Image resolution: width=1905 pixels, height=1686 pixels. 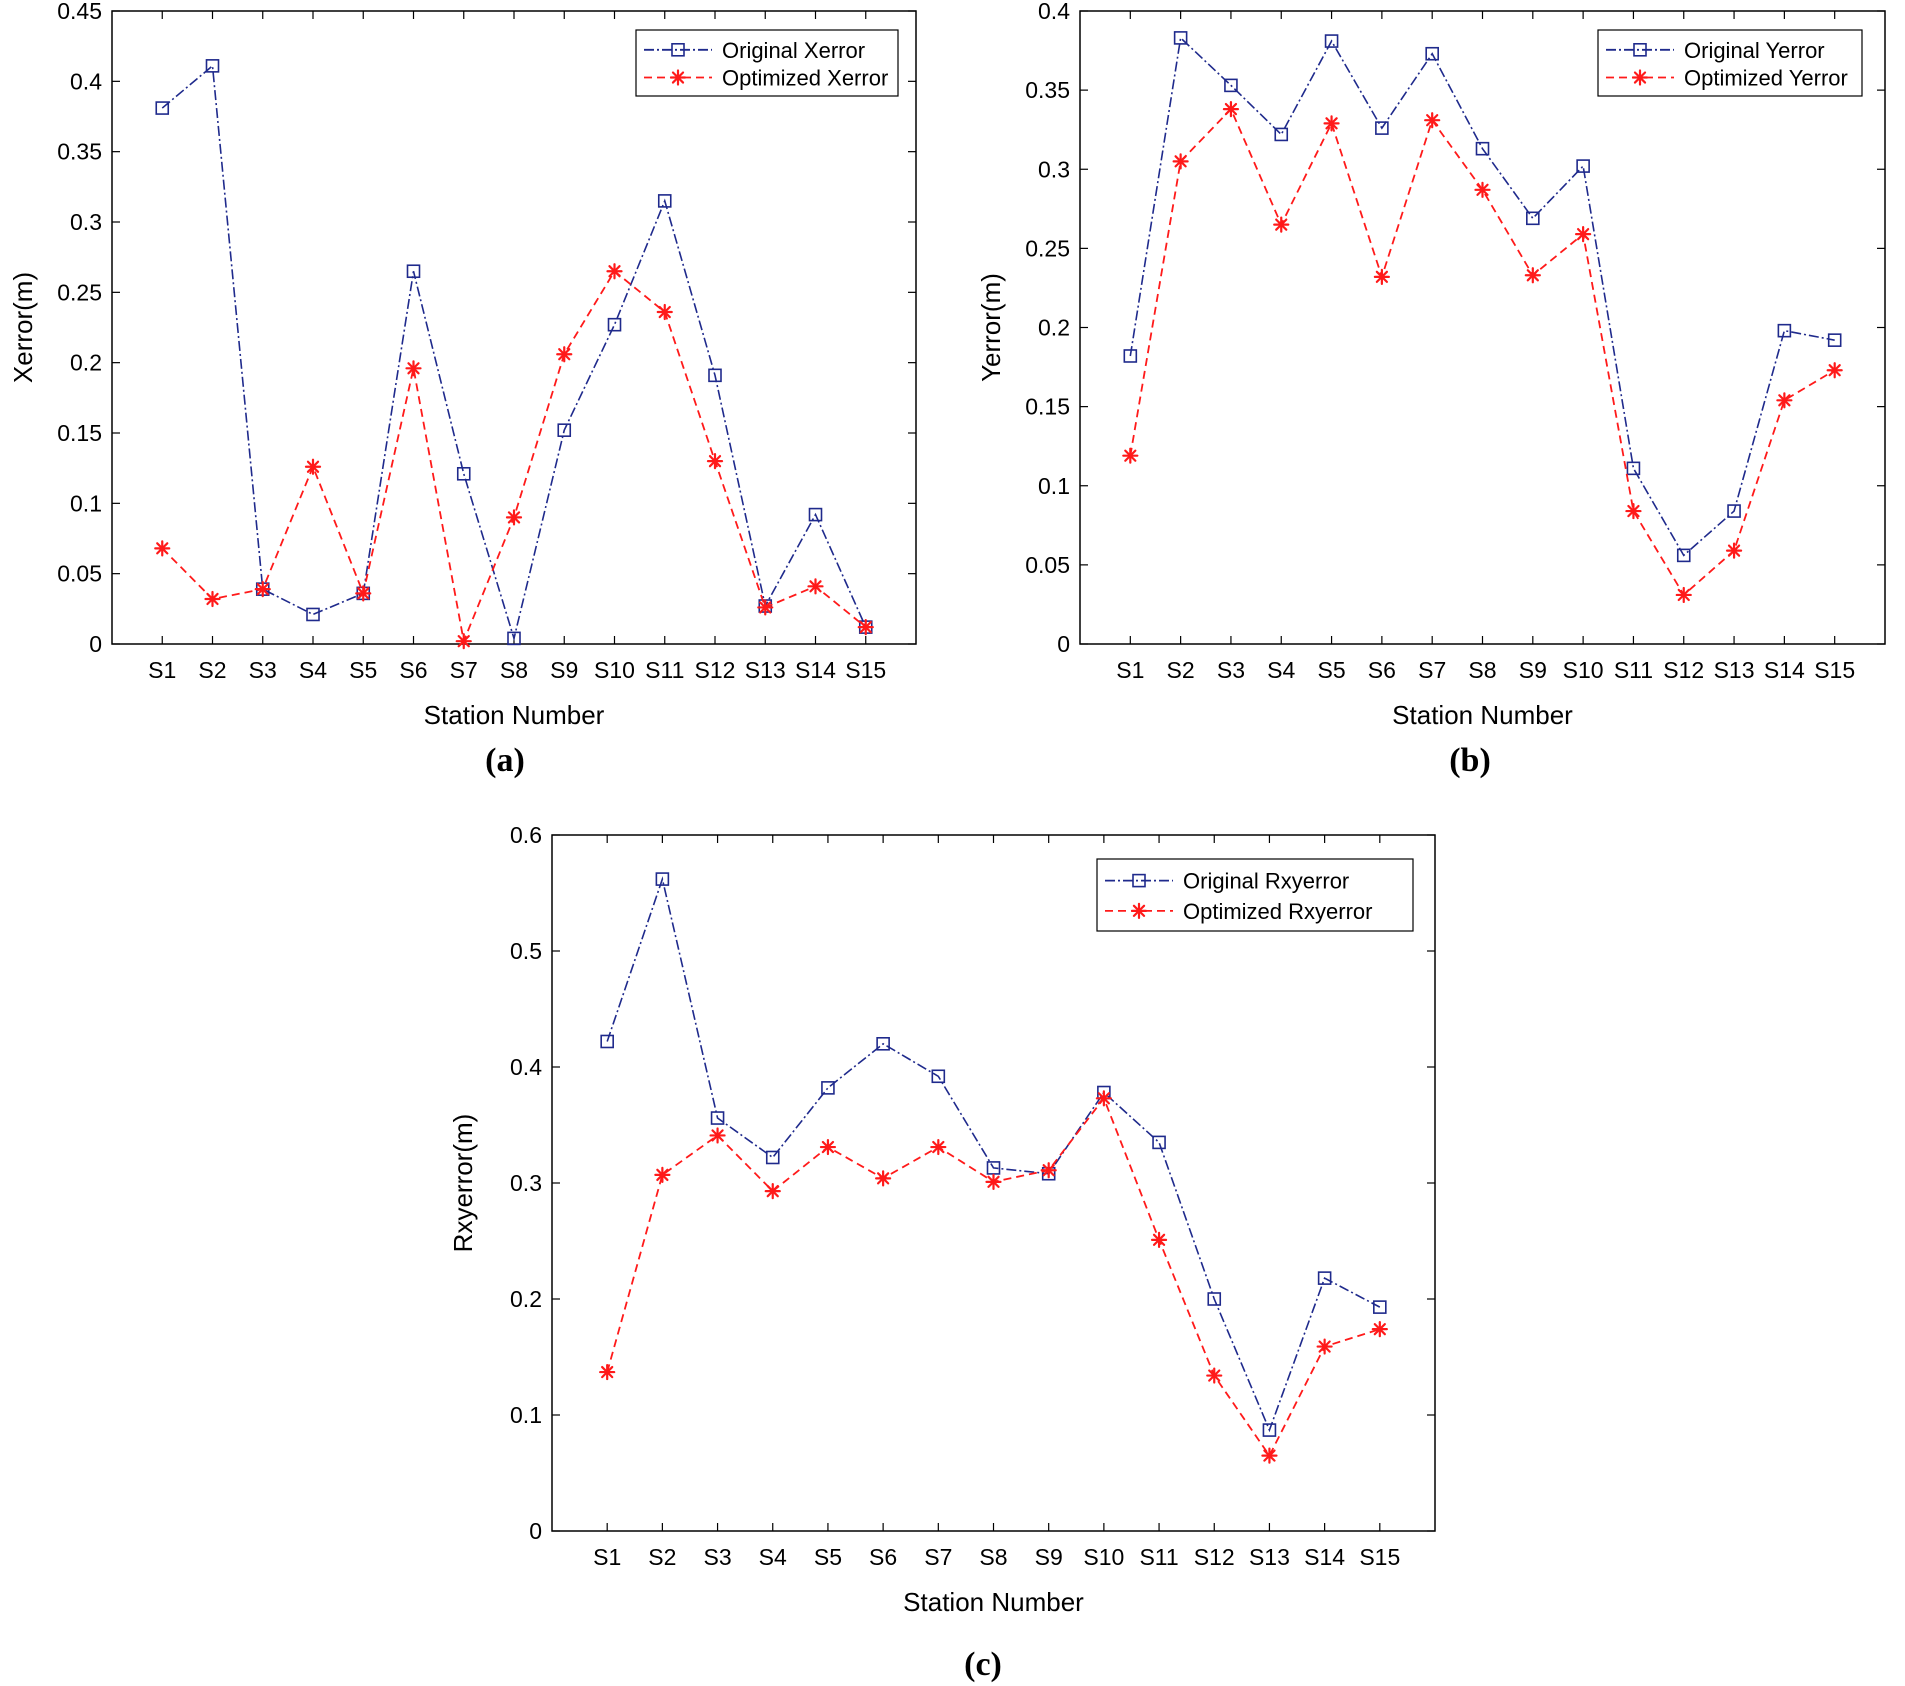 What do you see at coordinates (865, 670) in the screenshot?
I see `x-tick-label: S15` at bounding box center [865, 670].